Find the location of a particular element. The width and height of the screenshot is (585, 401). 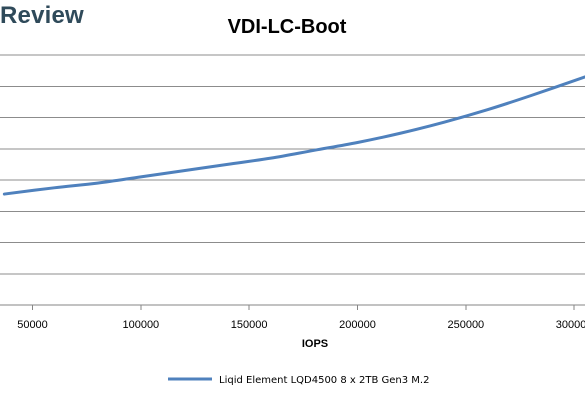

legend: Liqid Element LQD4500 8 x 2TB Gen3 M.2 is located at coordinates (298, 380).